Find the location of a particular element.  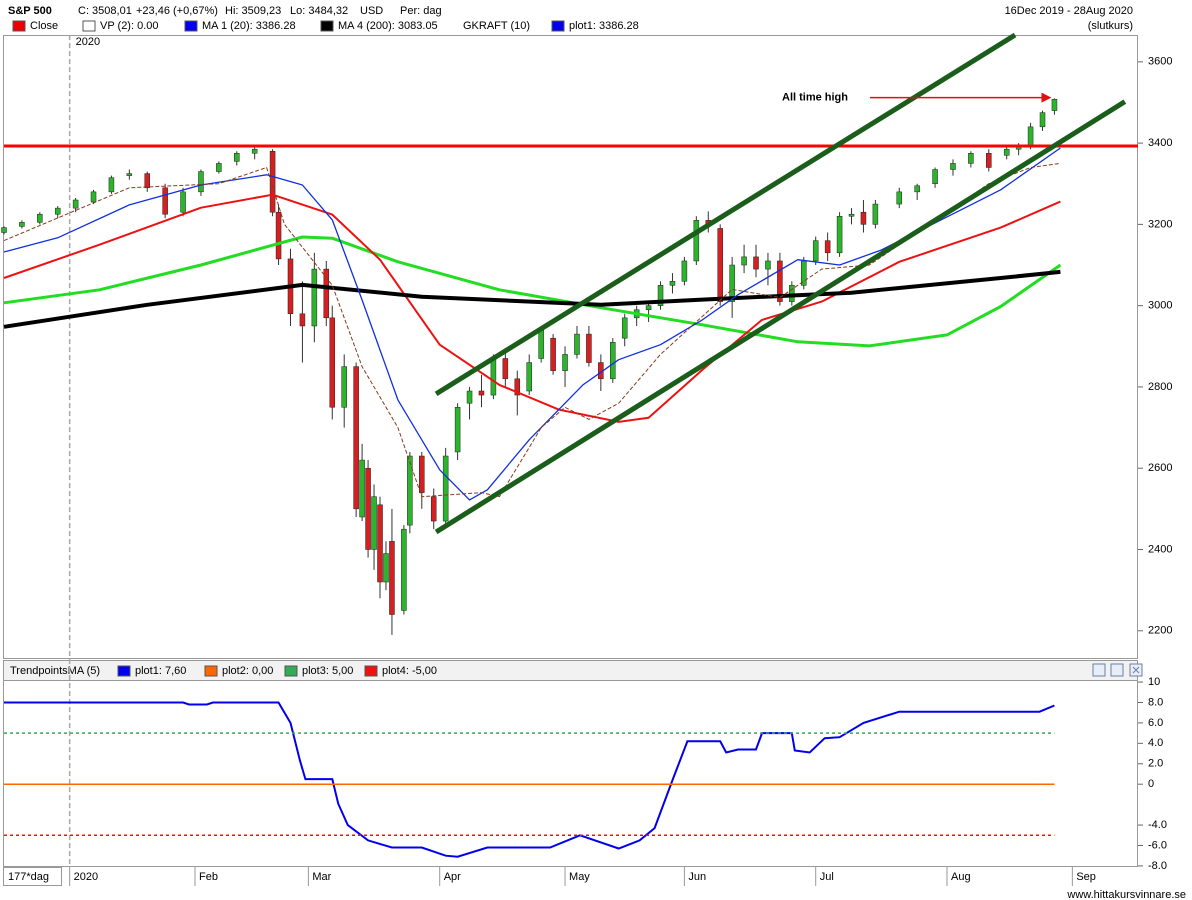

header-symbol: S&P 500 is located at coordinates (30, 11).